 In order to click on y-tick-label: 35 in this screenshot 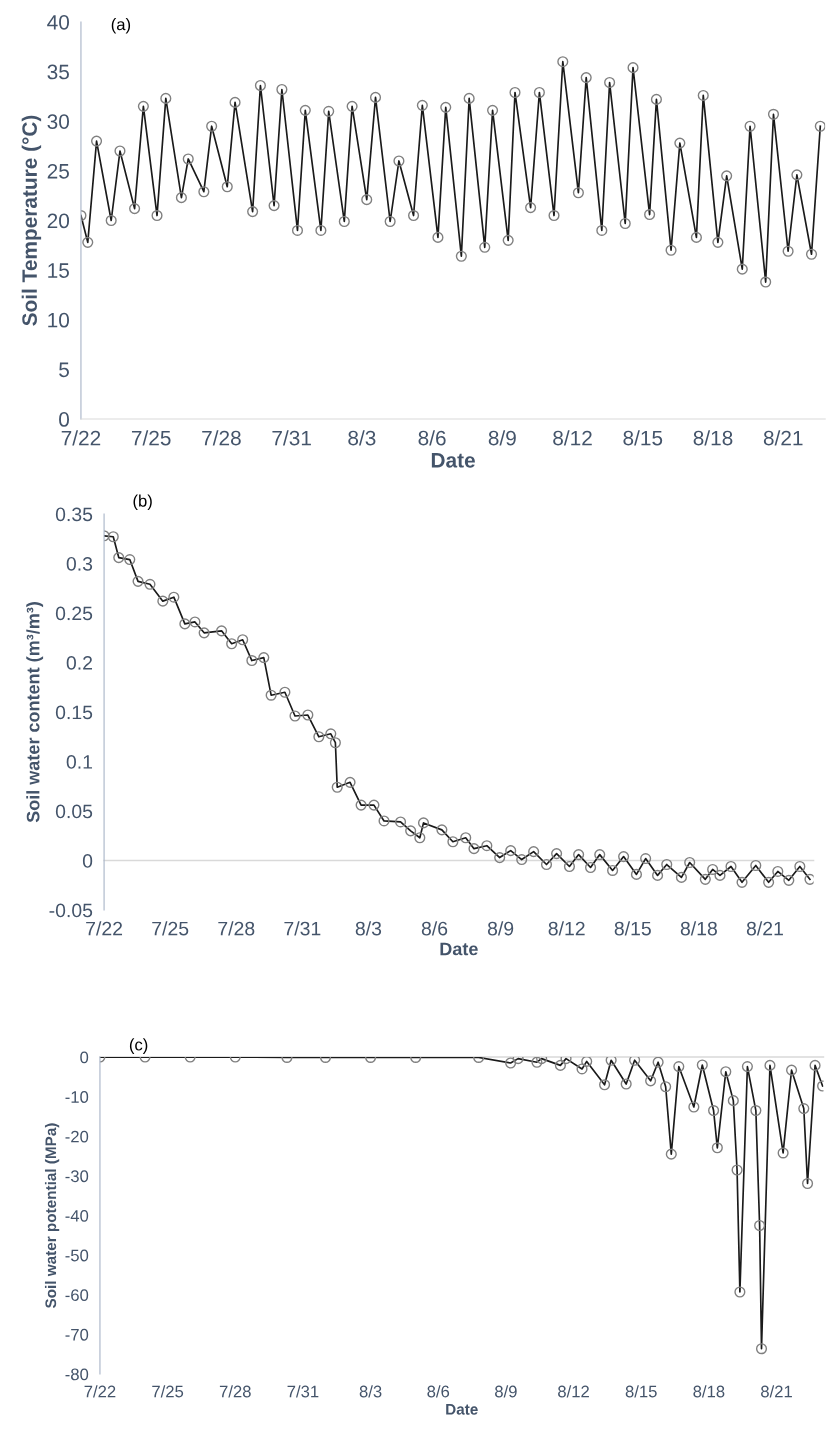, I will do `click(58, 72)`.